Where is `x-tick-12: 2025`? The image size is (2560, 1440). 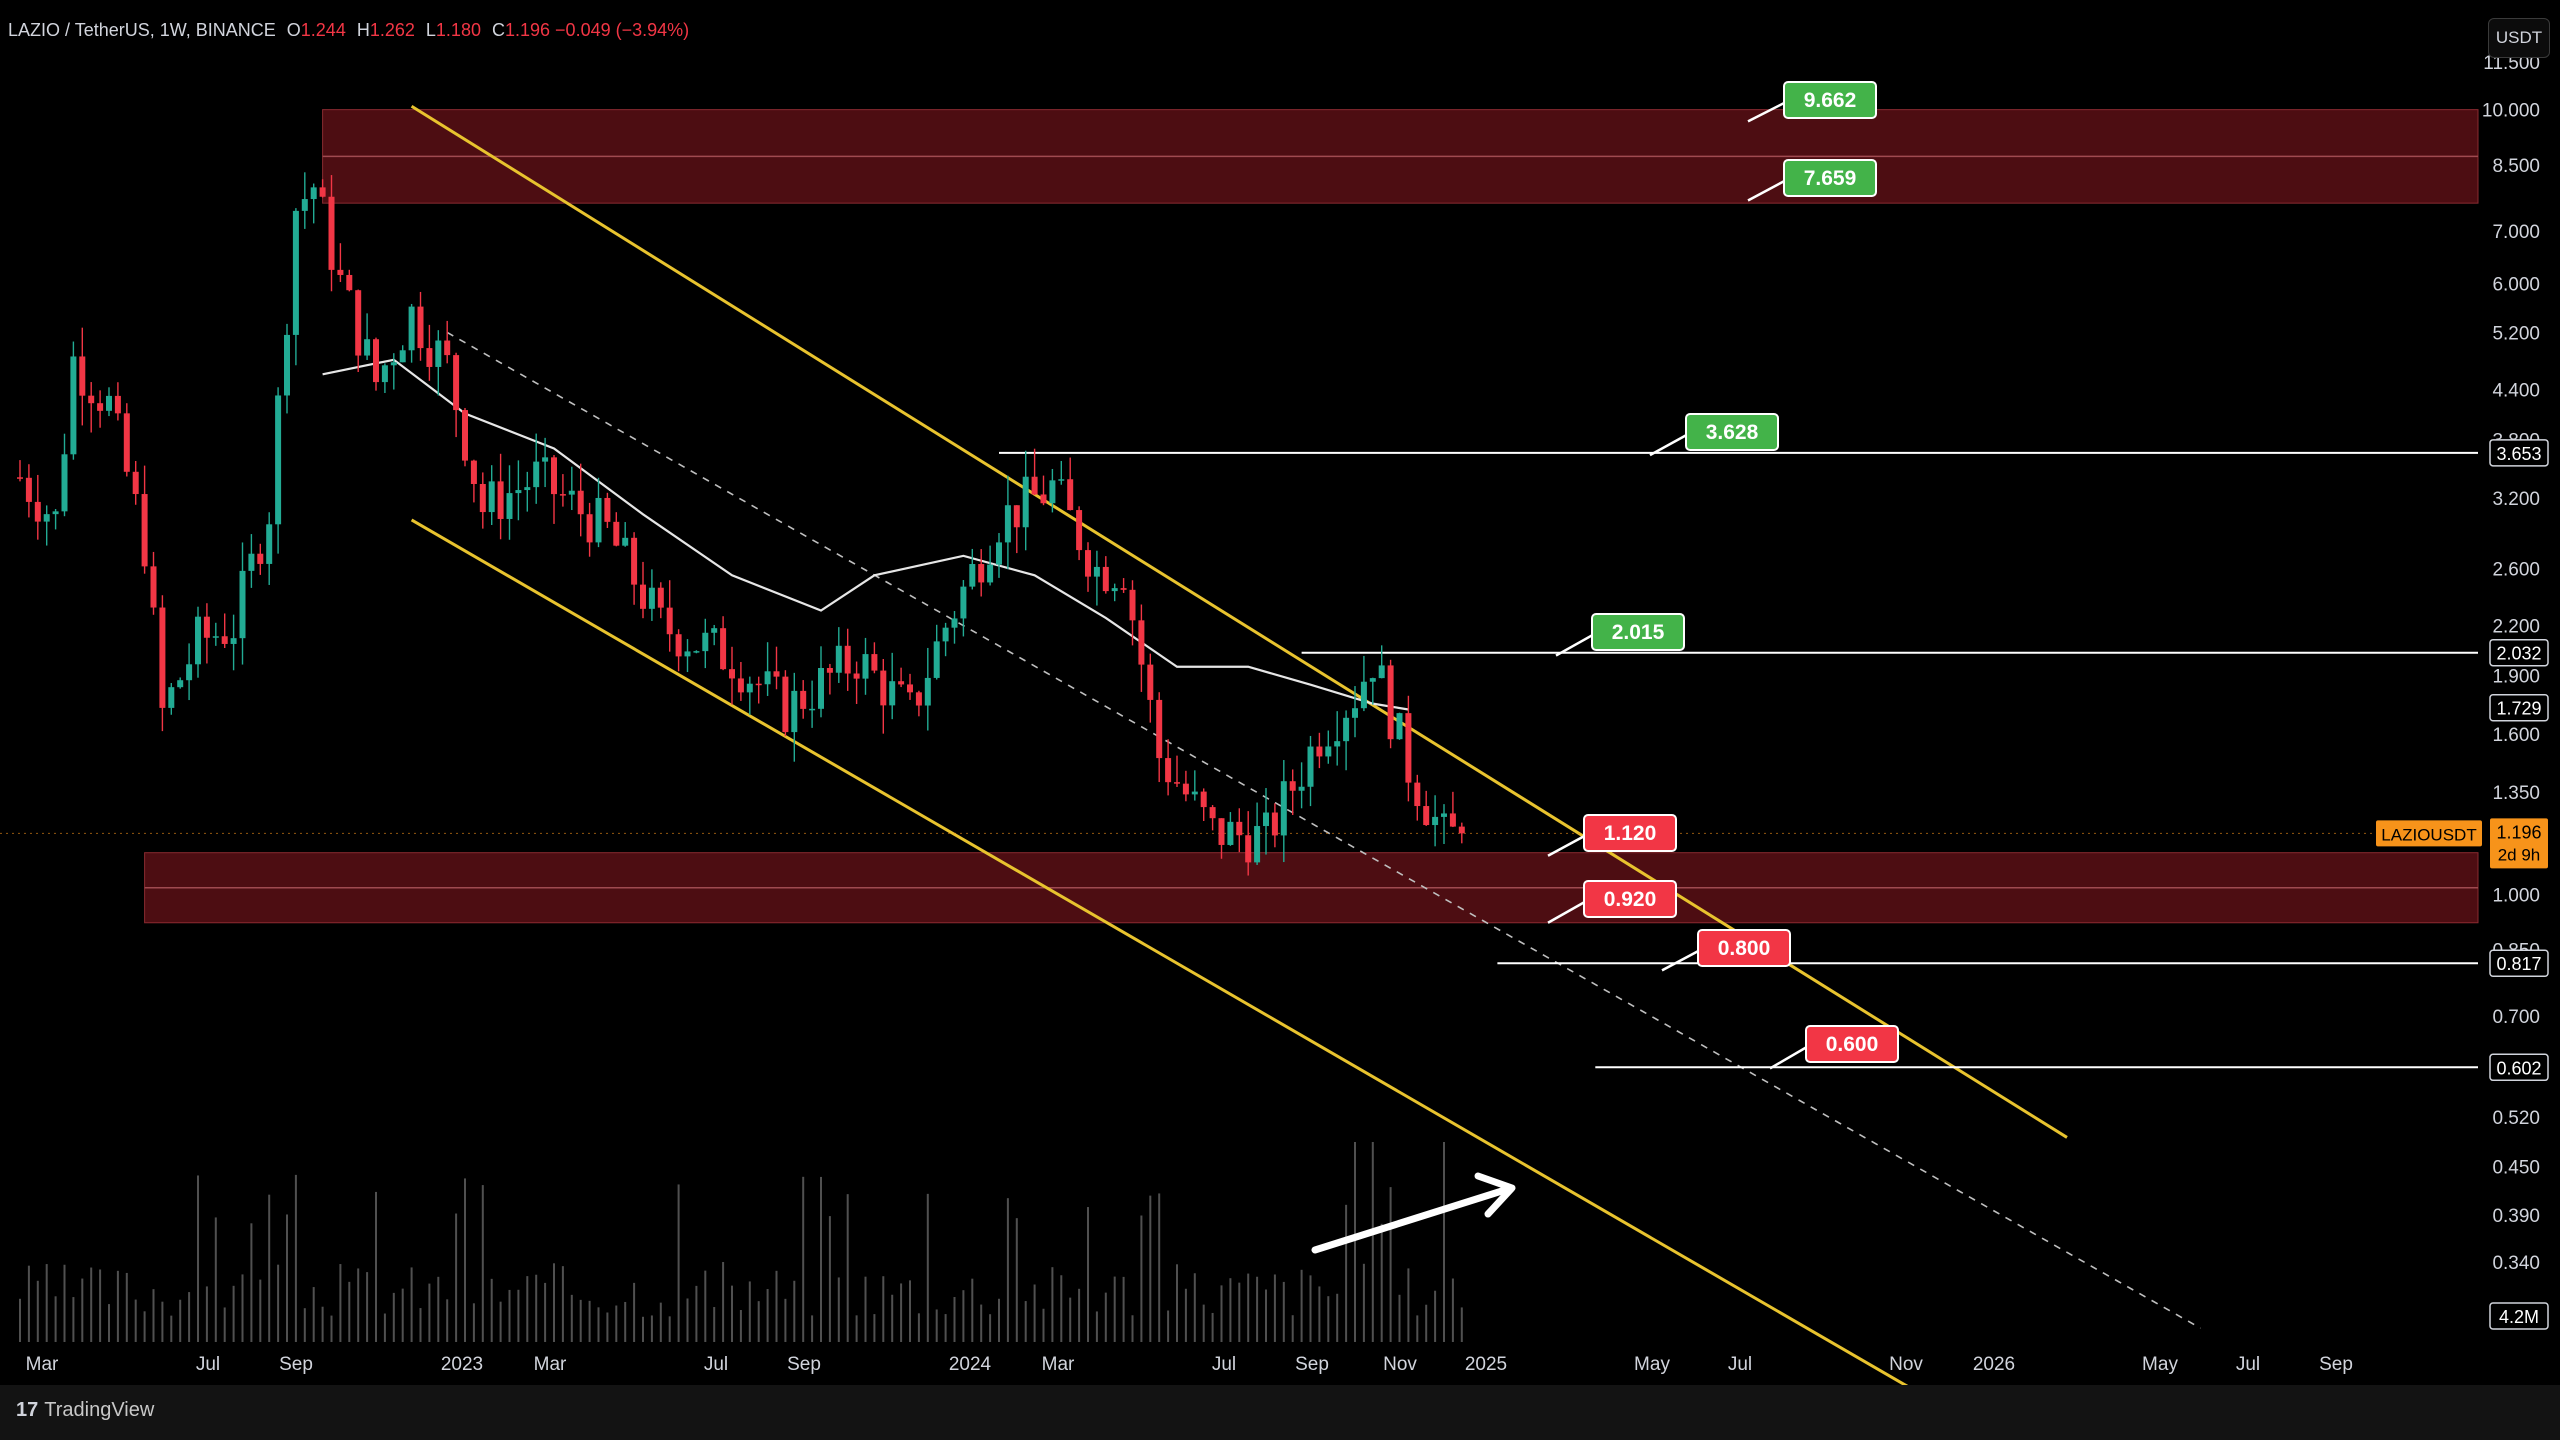 x-tick-12: 2025 is located at coordinates (1486, 1364).